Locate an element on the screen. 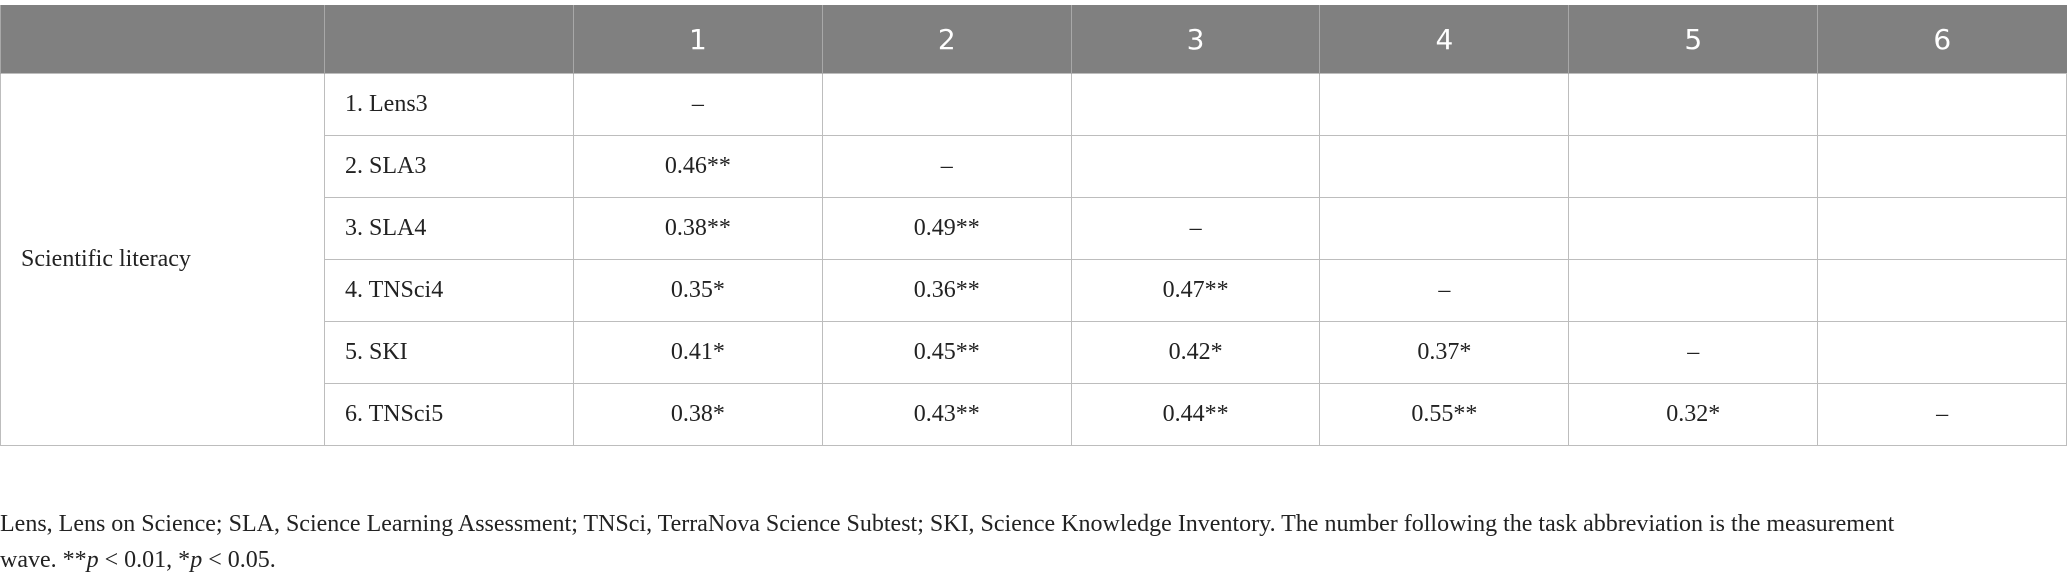  footnote-text: < 0.05. is located at coordinates (239, 560).